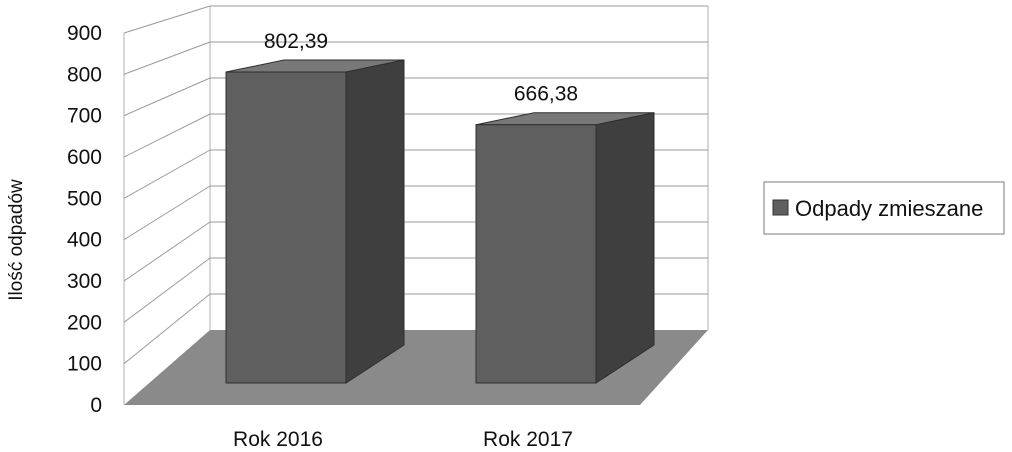  I want to click on x-axis-ticks: Rok 2016 Rok 2017, so click(403, 439).